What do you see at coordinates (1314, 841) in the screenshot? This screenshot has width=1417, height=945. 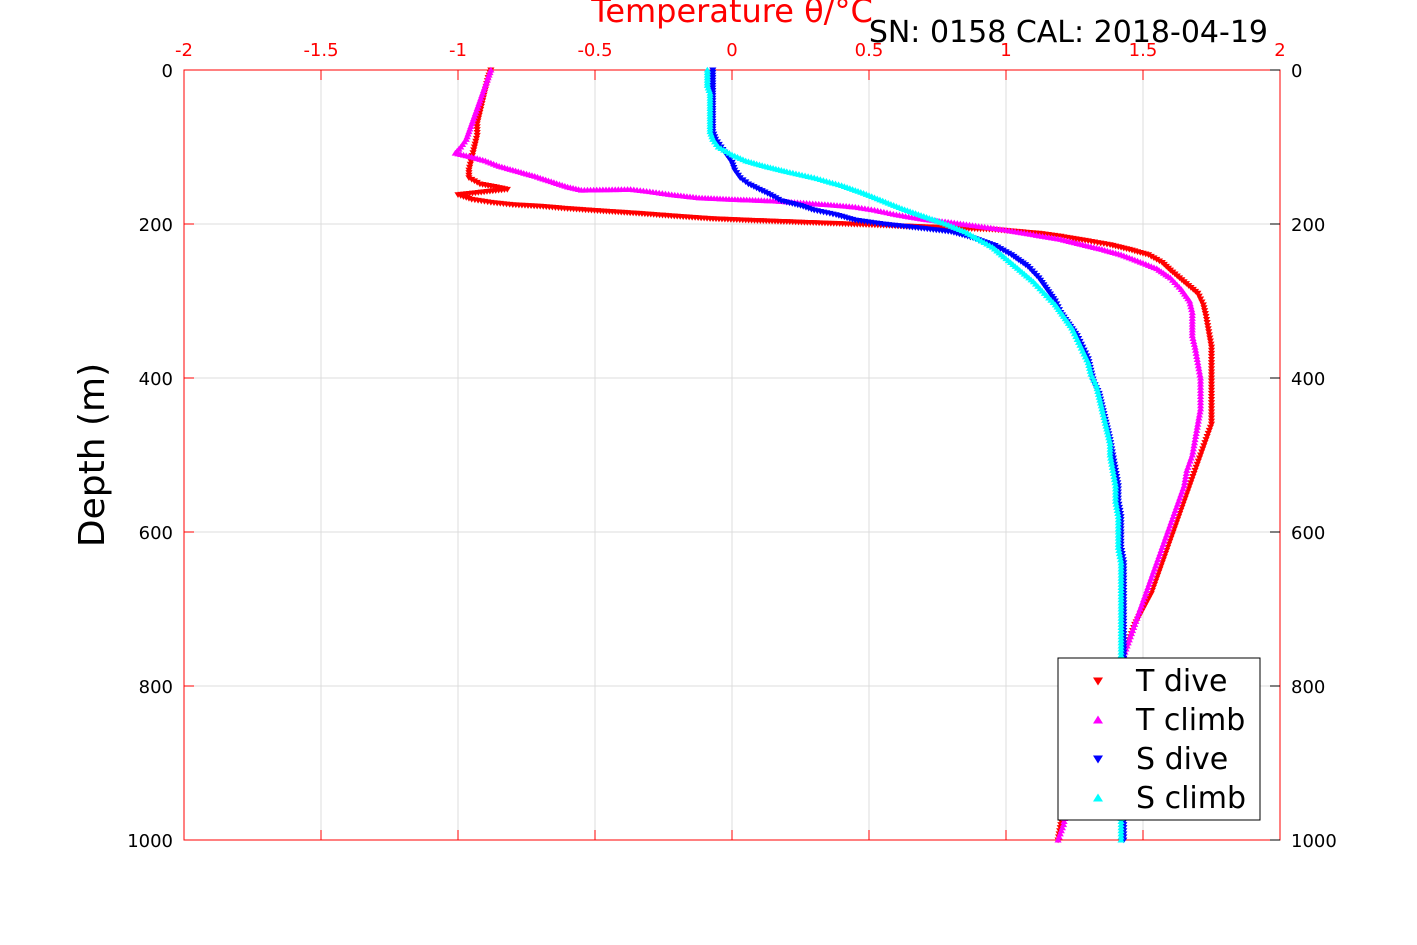 I see `y-tick-label-right: 1000` at bounding box center [1314, 841].